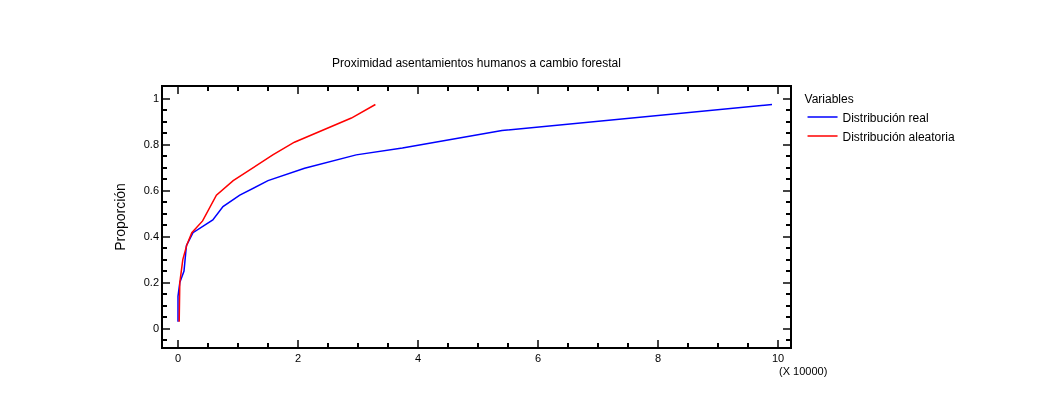  Describe the element at coordinates (885, 117) in the screenshot. I see `legend-label: Distribución real` at that location.